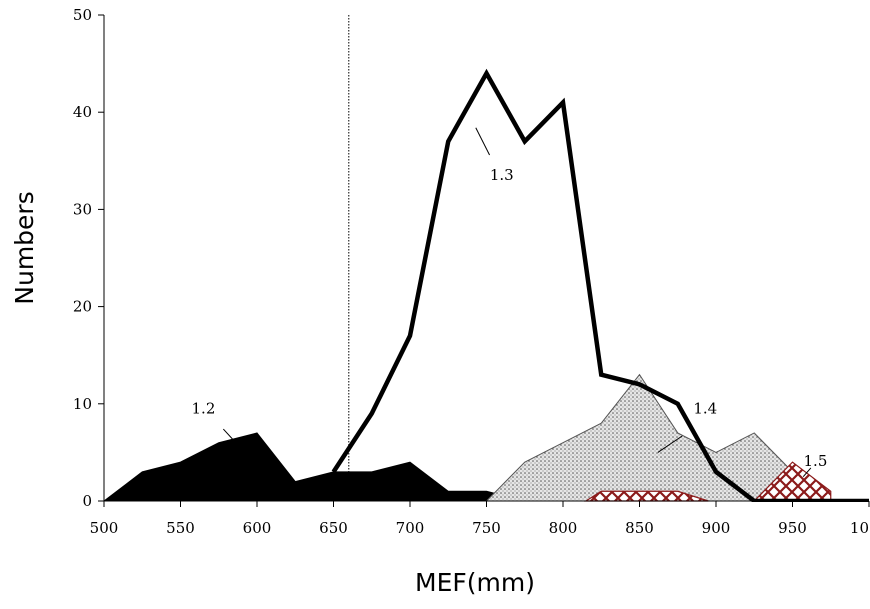 The width and height of the screenshot is (870, 609). Describe the element at coordinates (24, 247) in the screenshot. I see `y-axis-title: Numbers` at that location.